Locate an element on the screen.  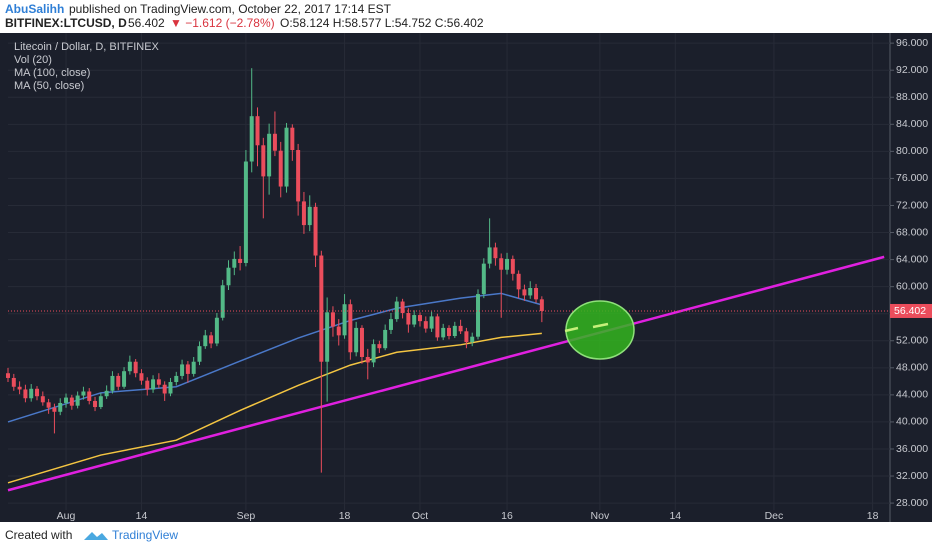
last-price-box is located at coordinates (911, 310).